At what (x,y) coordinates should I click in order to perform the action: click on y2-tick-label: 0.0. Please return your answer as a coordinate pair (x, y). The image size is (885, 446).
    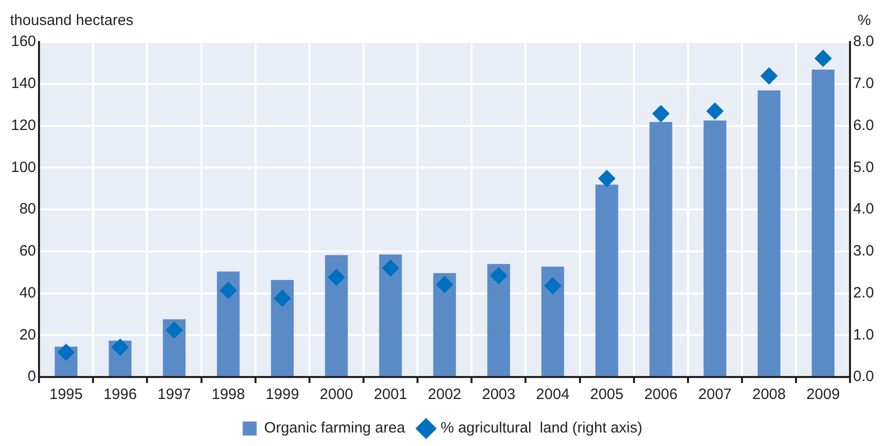
    Looking at the image, I should click on (863, 377).